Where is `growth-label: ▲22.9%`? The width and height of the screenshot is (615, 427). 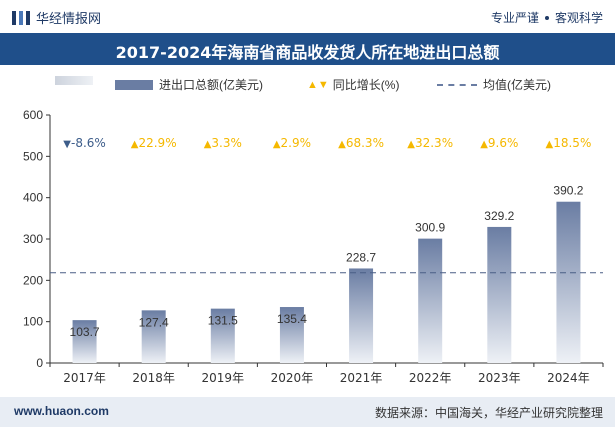 growth-label: ▲22.9% is located at coordinates (154, 143).